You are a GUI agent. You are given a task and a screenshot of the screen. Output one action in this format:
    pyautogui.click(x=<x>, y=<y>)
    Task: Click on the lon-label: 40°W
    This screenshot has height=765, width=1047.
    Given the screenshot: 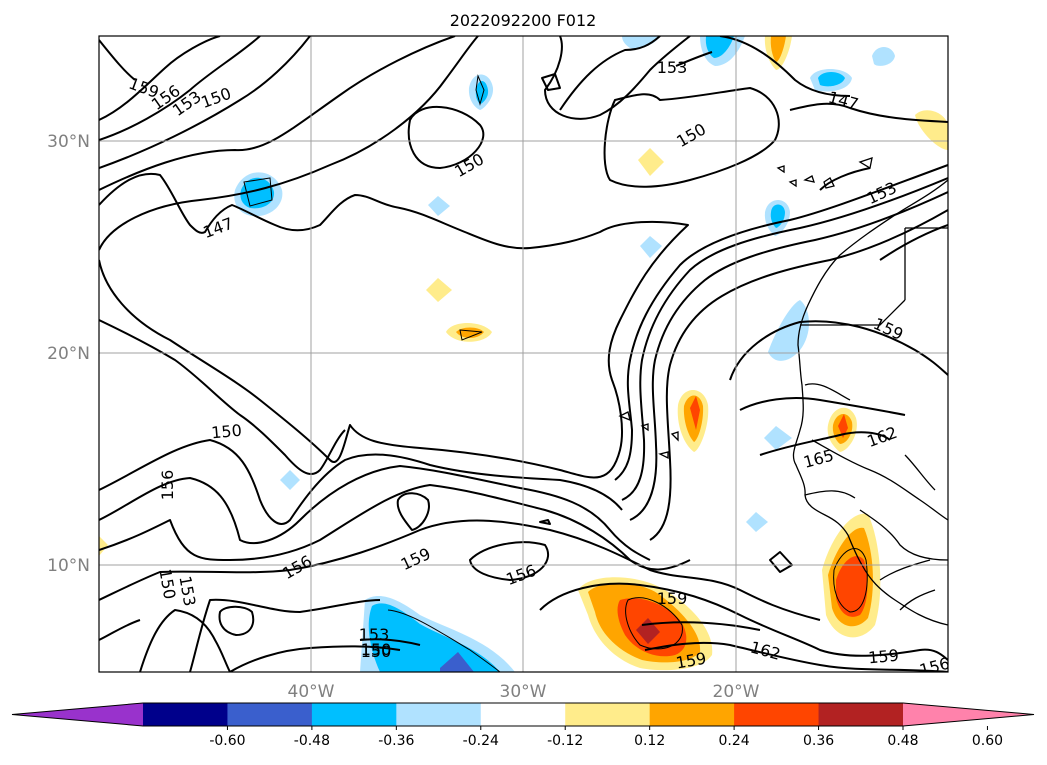 What is the action you would take?
    pyautogui.click(x=311, y=692)
    